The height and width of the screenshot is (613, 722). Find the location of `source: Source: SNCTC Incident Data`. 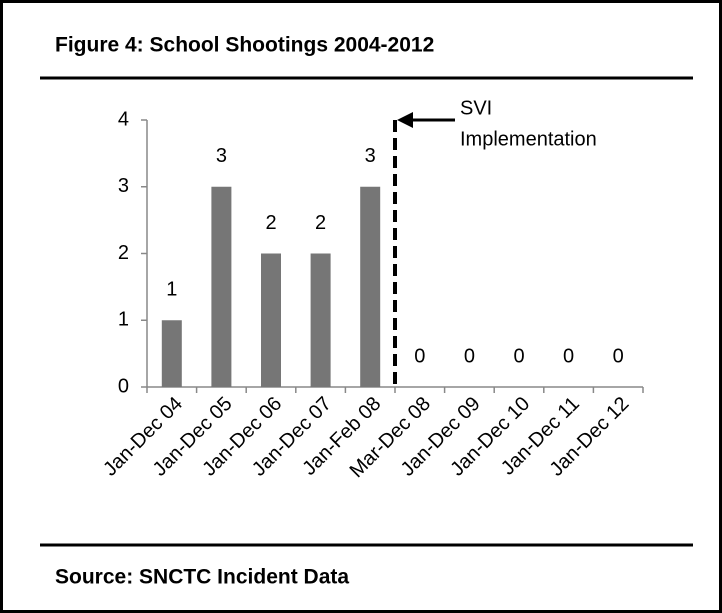

source: Source: SNCTC Incident Data is located at coordinates (202, 577).